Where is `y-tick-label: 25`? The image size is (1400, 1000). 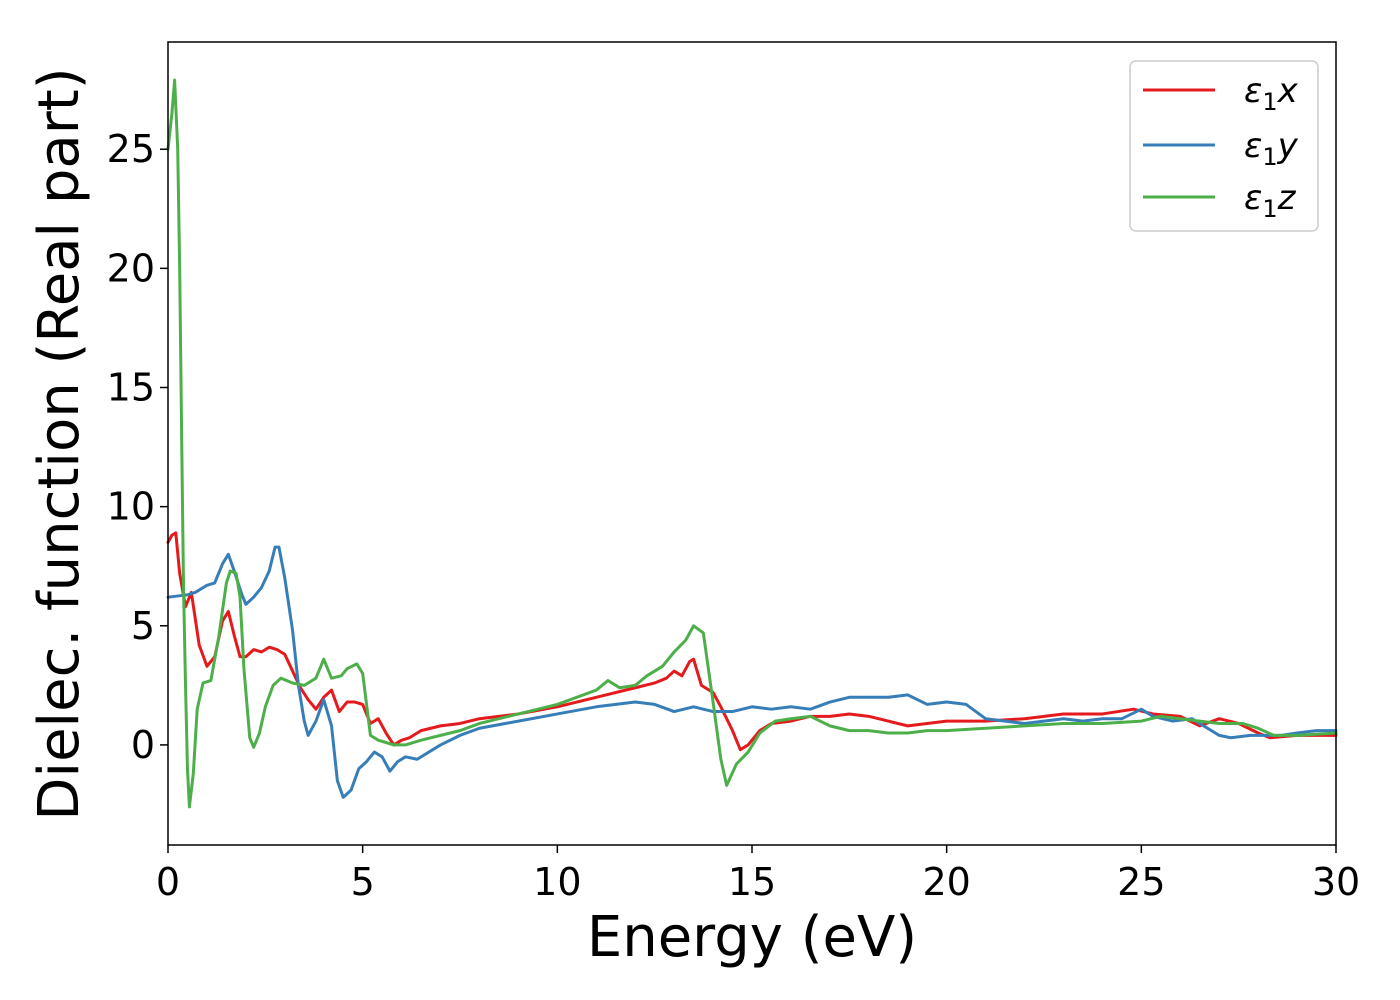
y-tick-label: 25 is located at coordinates (131, 149).